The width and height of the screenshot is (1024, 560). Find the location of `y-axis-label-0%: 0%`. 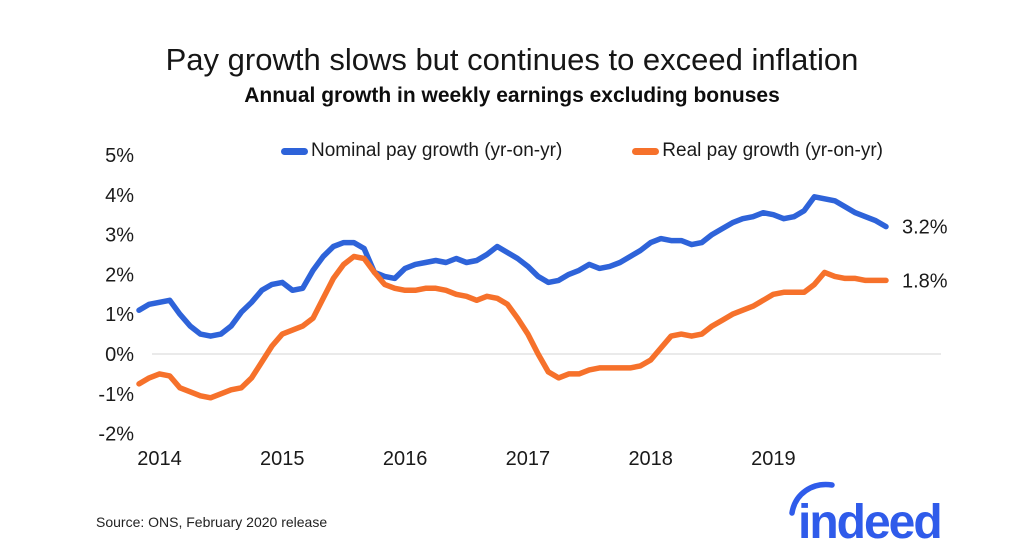

y-axis-label-0%: 0% is located at coordinates (119, 355).